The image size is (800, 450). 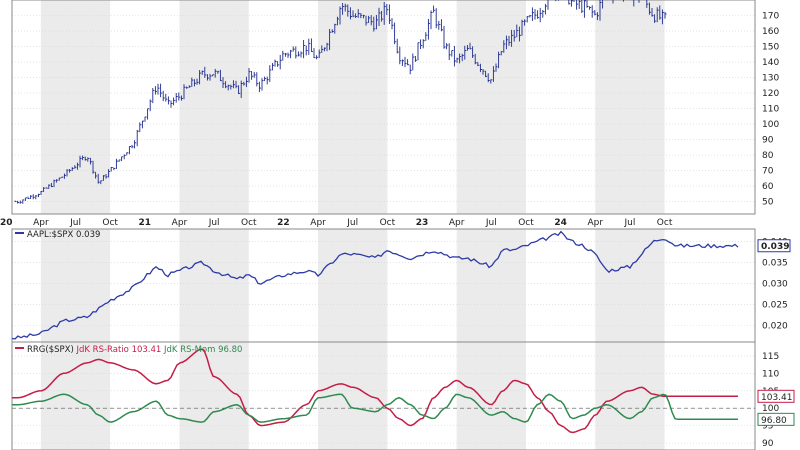 I want to click on rrg-legend-prefix: RRG($SPX), so click(x=52, y=350).